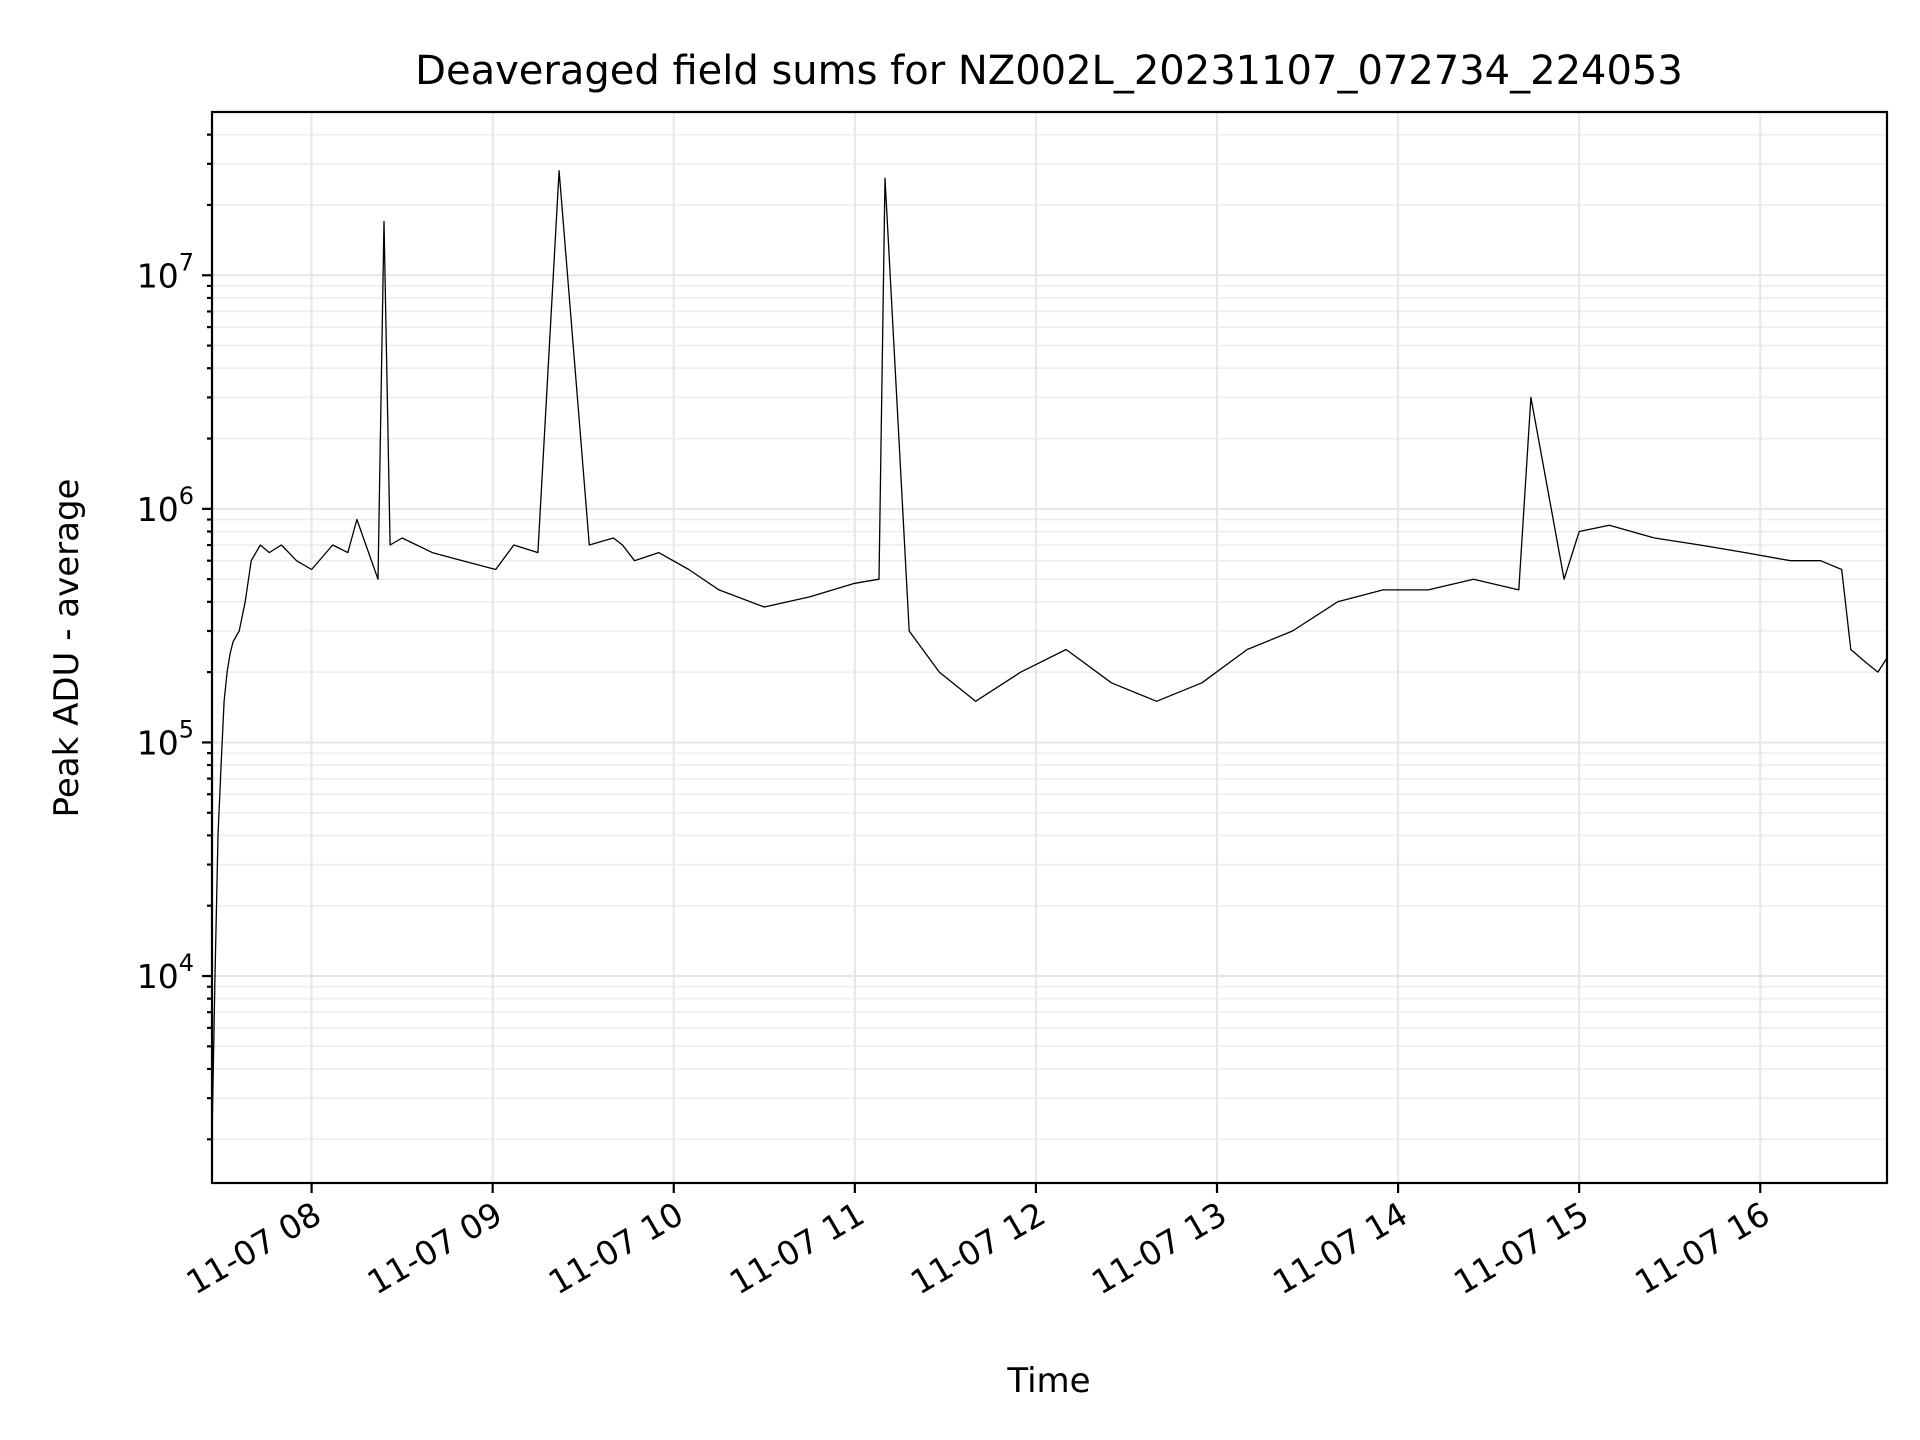 The image size is (1920, 1440). I want to click on x-axis-label: Time, so click(1048, 1381).